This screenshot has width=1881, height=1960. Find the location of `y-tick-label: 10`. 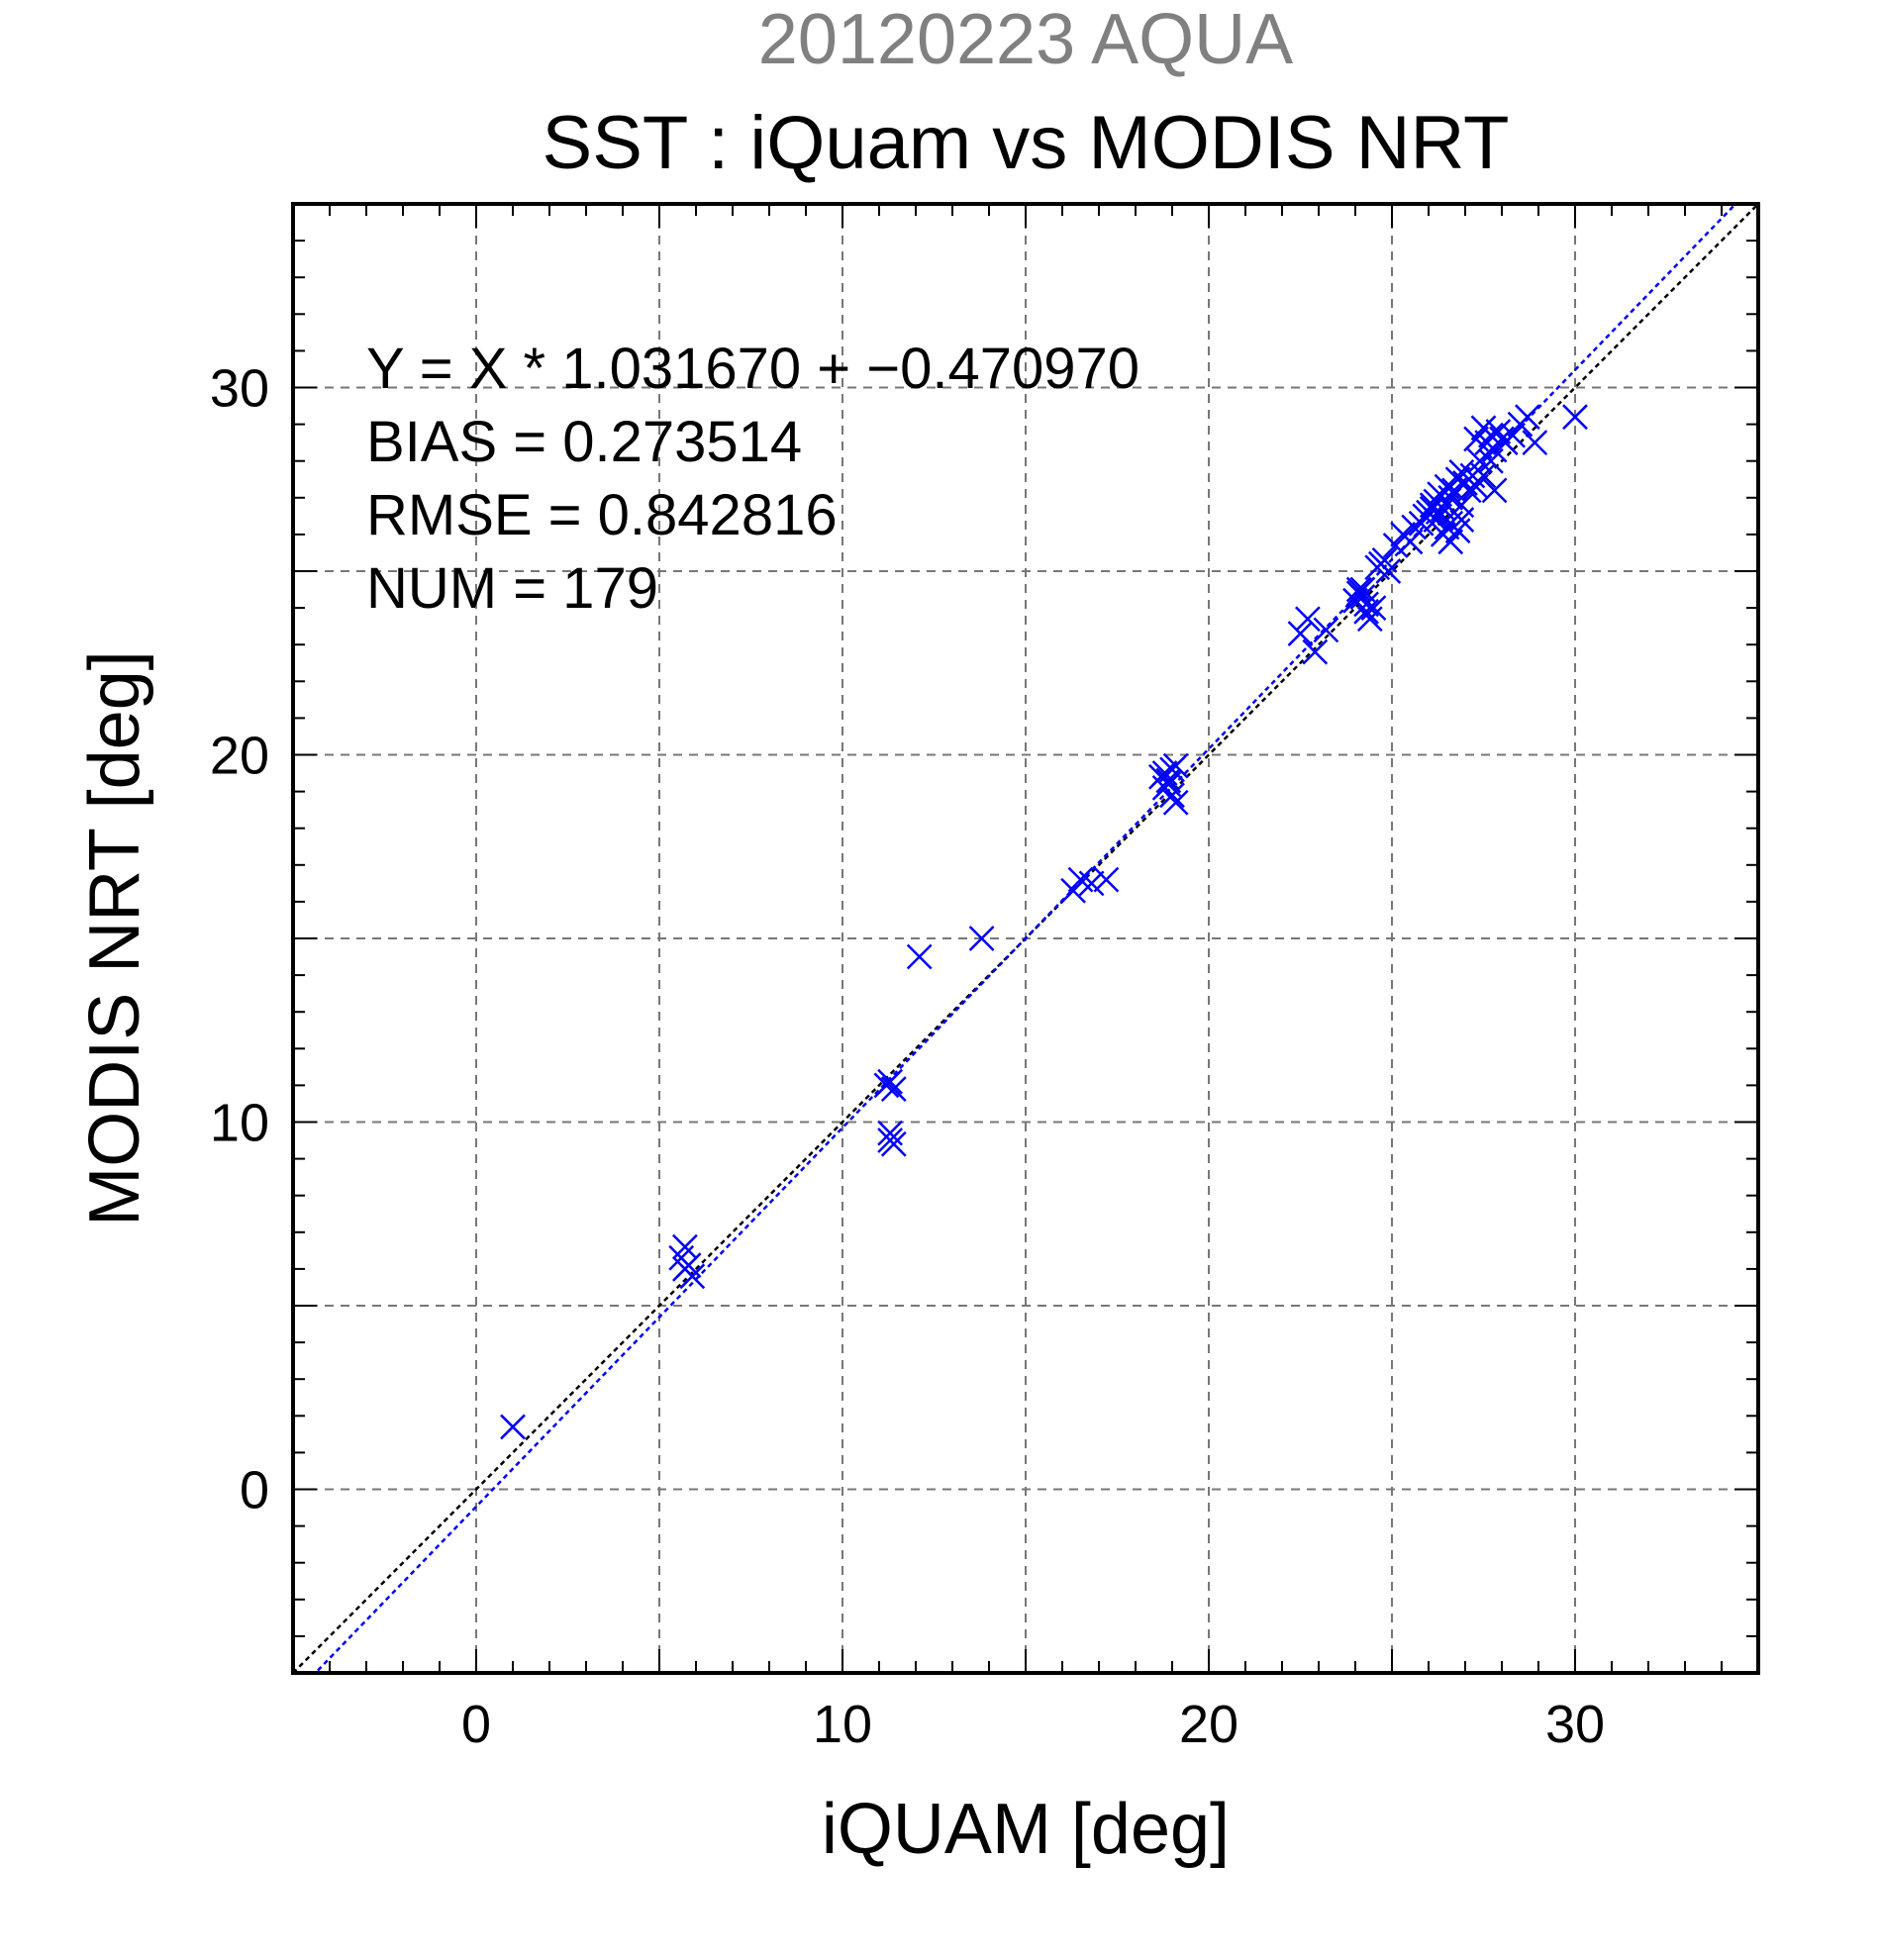

y-tick-label: 10 is located at coordinates (240, 1123).